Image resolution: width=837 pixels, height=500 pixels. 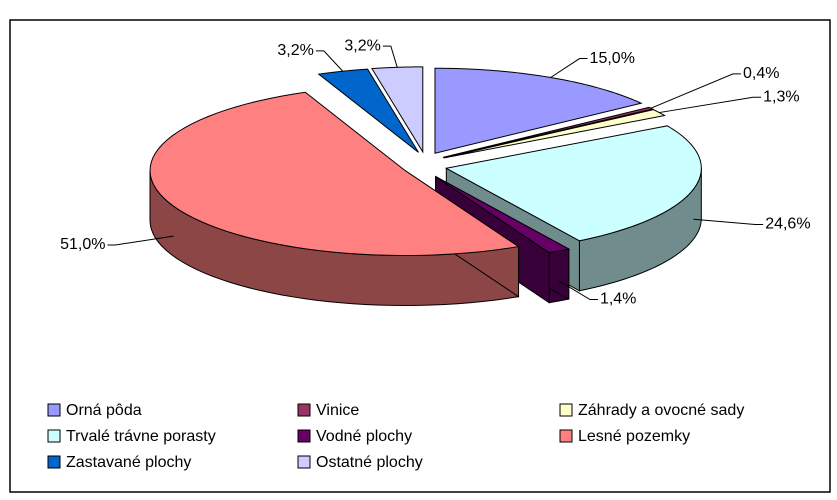 I want to click on legend-label: Lesné pozemky, so click(x=634, y=436).